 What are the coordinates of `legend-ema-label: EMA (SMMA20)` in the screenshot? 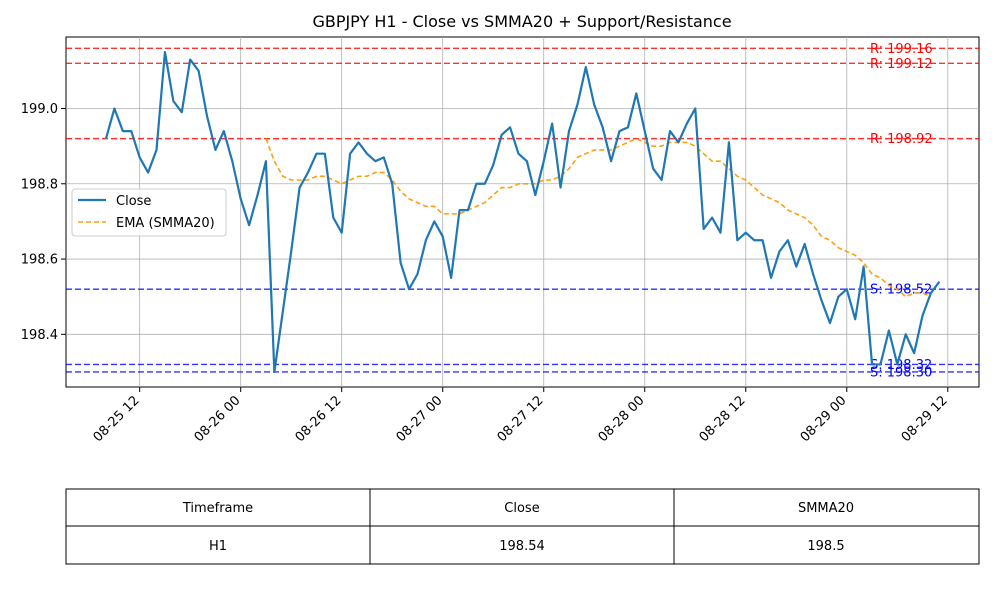 It's located at (165, 223).